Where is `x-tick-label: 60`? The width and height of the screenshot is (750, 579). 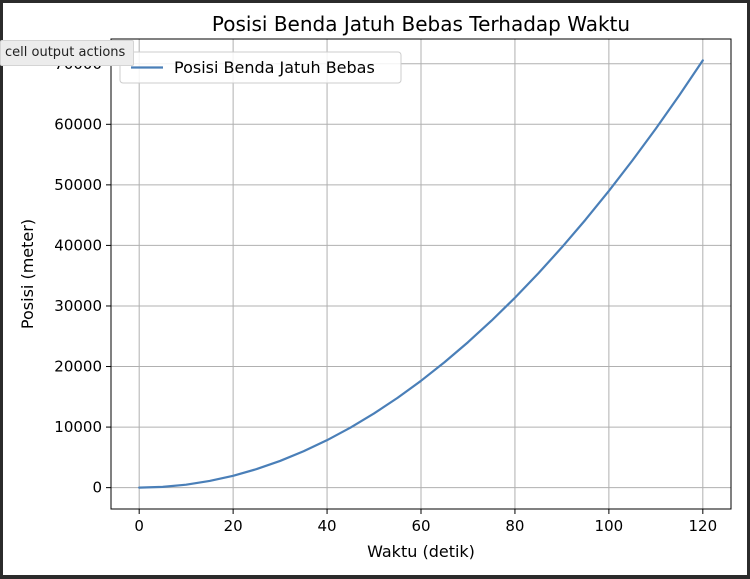 x-tick-label: 60 is located at coordinates (420, 526).